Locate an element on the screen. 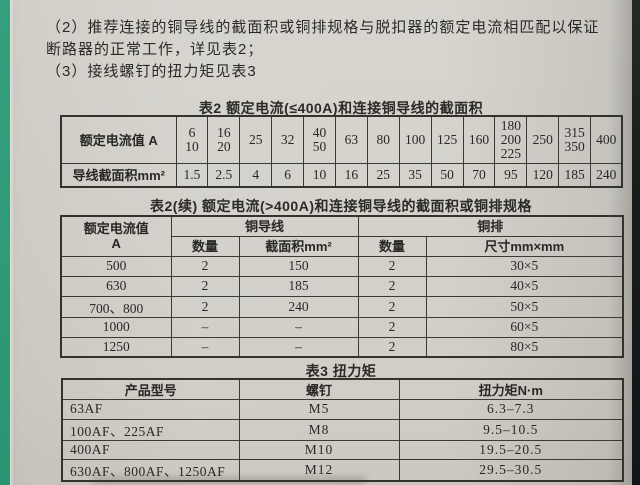 The image size is (640, 485). table-cell: 35 is located at coordinates (415, 175).